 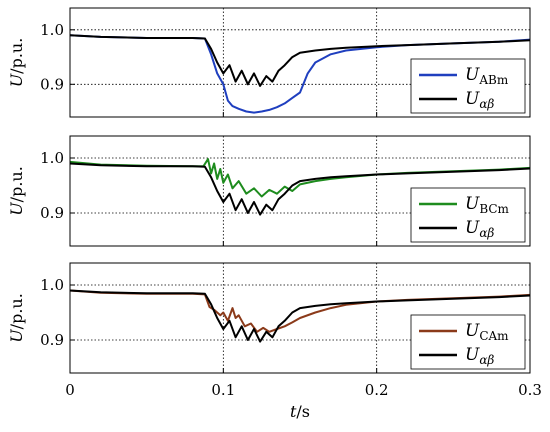 I want to click on x-tick-label: 0, so click(x=70, y=390).